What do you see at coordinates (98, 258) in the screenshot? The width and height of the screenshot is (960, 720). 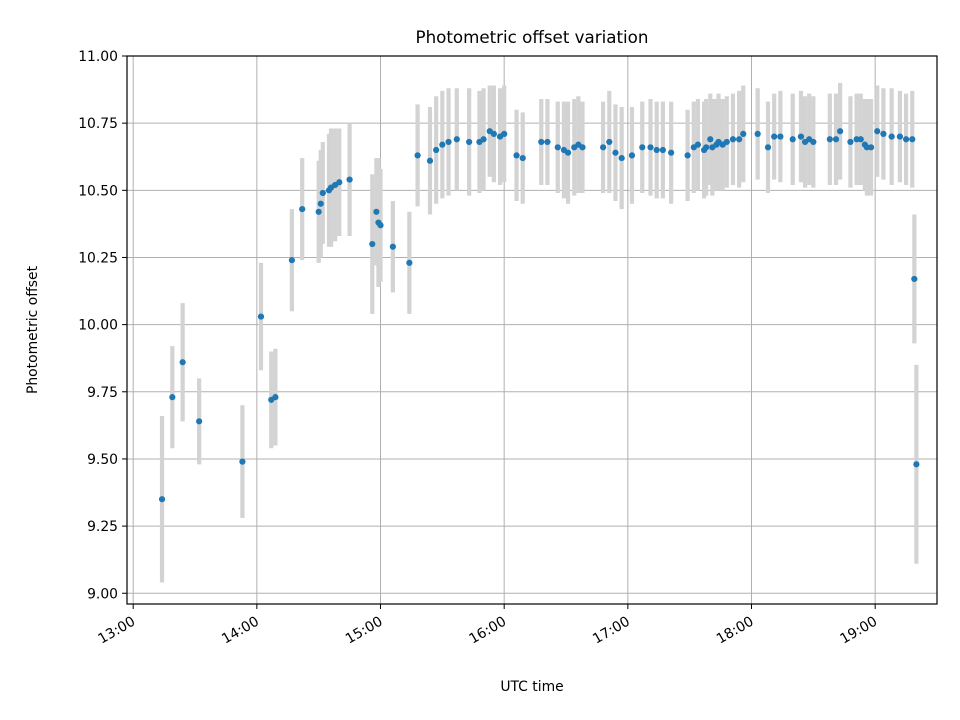 I see `y-tick-label: 10.25` at bounding box center [98, 258].